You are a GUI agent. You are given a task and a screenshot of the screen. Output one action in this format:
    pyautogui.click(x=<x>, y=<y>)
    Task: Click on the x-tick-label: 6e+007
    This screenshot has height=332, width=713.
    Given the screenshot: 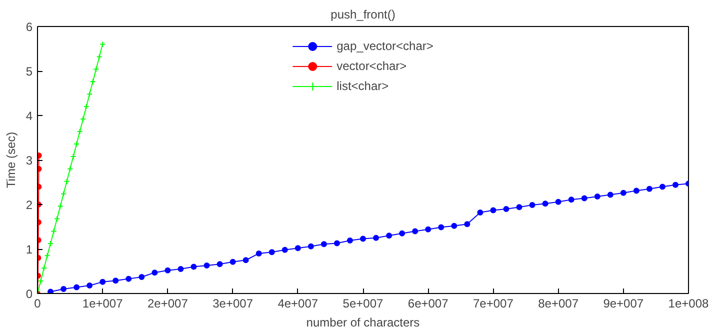 What is the action you would take?
    pyautogui.click(x=428, y=303)
    